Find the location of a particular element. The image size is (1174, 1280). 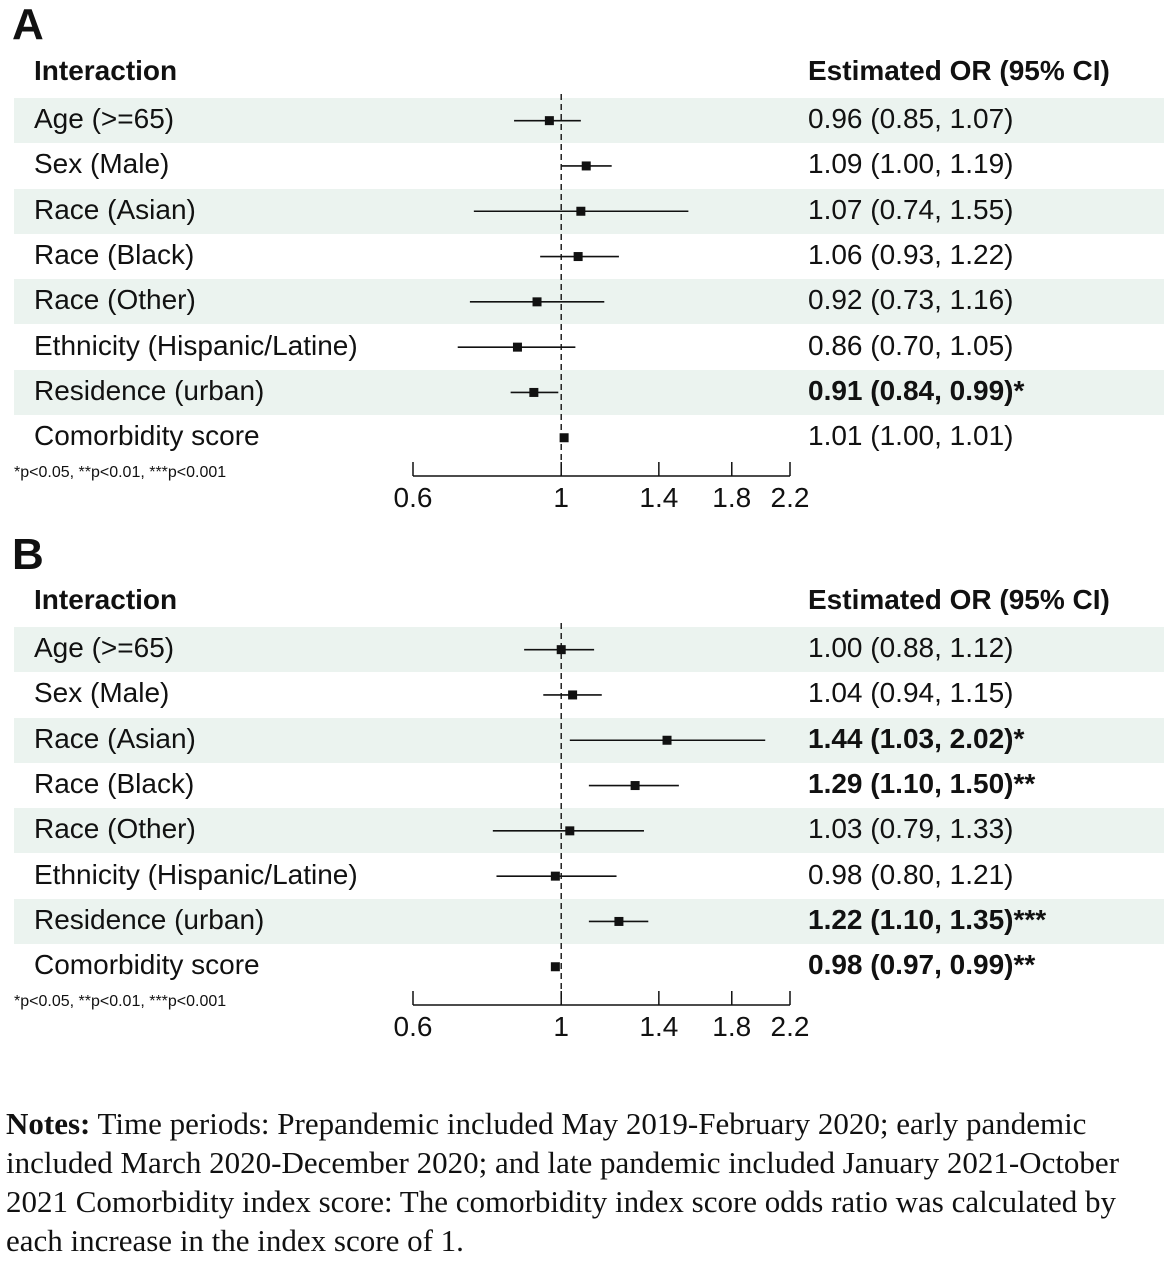

panel-a-row-estimate: 1.06 (0.93, 1.22) is located at coordinates (911, 254).